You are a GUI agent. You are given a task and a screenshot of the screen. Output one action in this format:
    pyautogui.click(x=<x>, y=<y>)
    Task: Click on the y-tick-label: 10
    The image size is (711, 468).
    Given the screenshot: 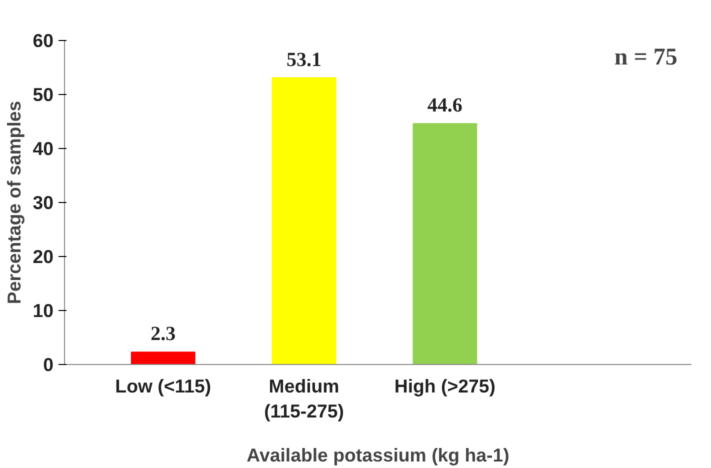 What is the action you would take?
    pyautogui.click(x=43, y=310)
    